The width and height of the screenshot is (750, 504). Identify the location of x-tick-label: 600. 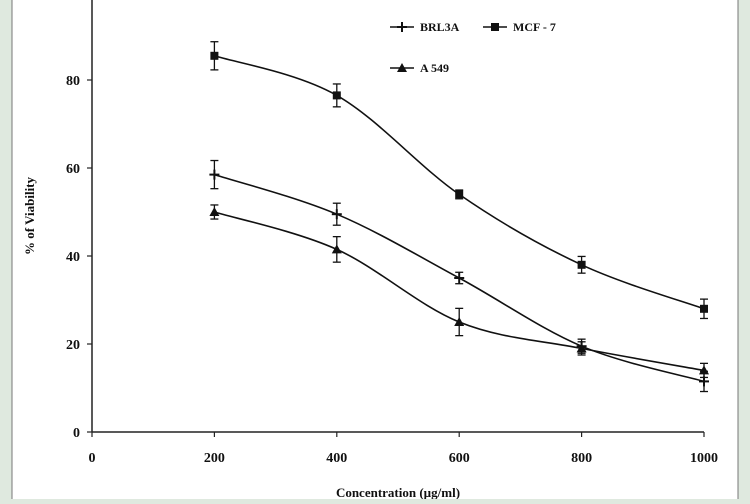
(459, 458).